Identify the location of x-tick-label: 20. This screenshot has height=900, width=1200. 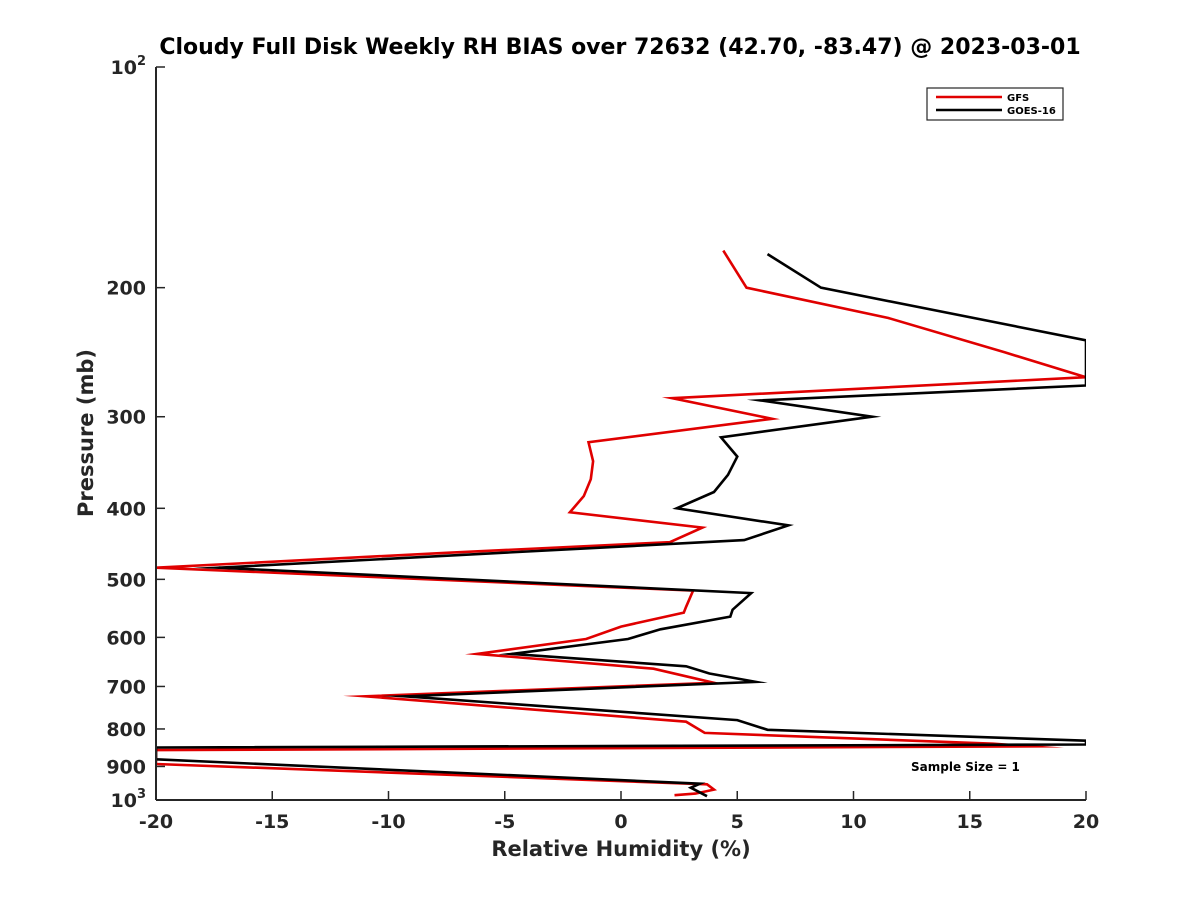
(1086, 822).